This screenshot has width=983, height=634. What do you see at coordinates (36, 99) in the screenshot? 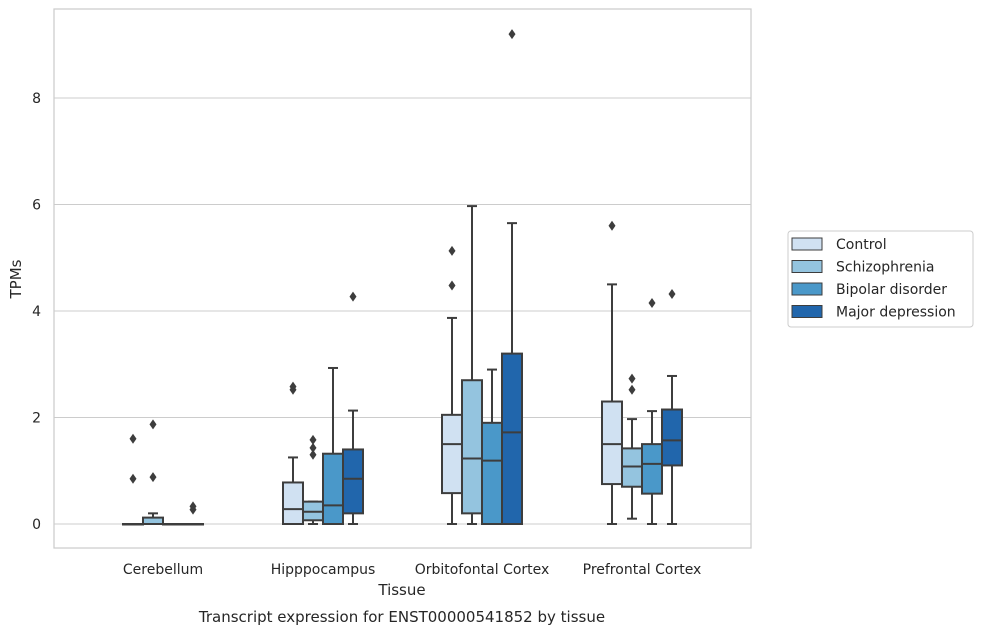
I see `y-tick-label: 8` at bounding box center [36, 99].